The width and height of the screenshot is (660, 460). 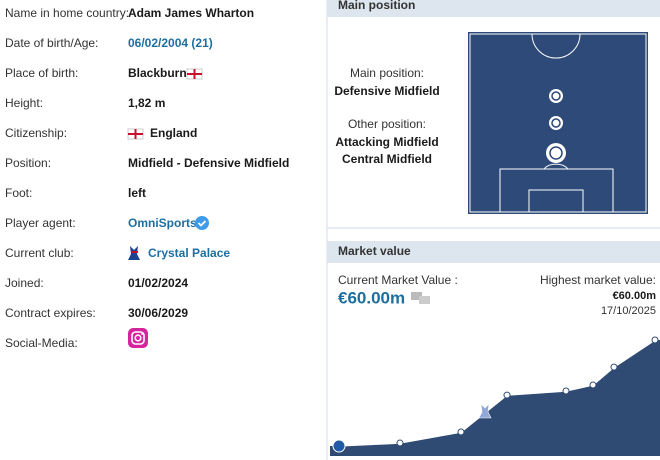 I want to click on highest-date: 17/10/2025, so click(x=628, y=311).